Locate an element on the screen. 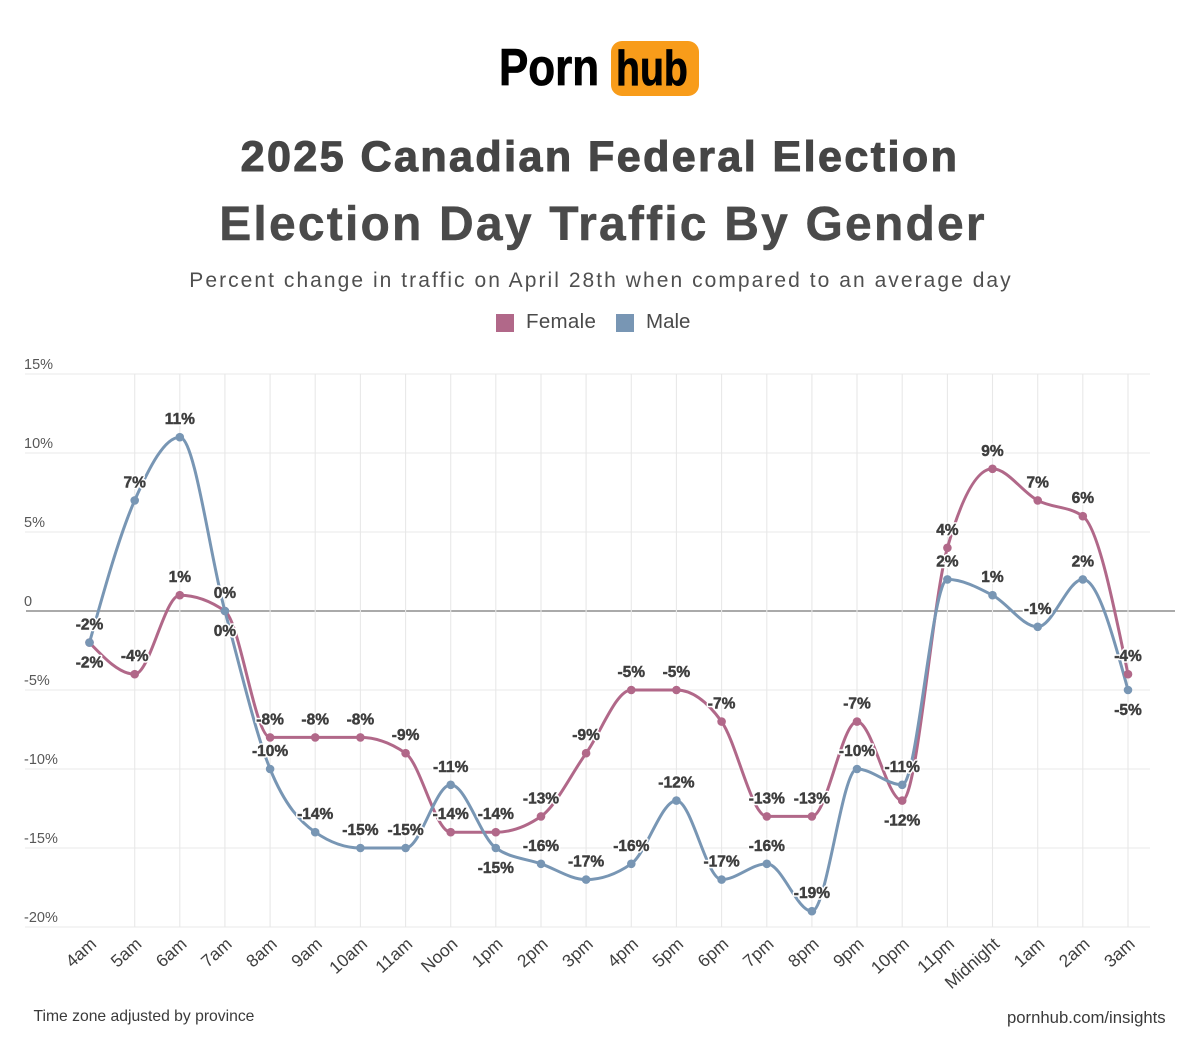  svg-text: 9am is located at coordinates (306, 953).